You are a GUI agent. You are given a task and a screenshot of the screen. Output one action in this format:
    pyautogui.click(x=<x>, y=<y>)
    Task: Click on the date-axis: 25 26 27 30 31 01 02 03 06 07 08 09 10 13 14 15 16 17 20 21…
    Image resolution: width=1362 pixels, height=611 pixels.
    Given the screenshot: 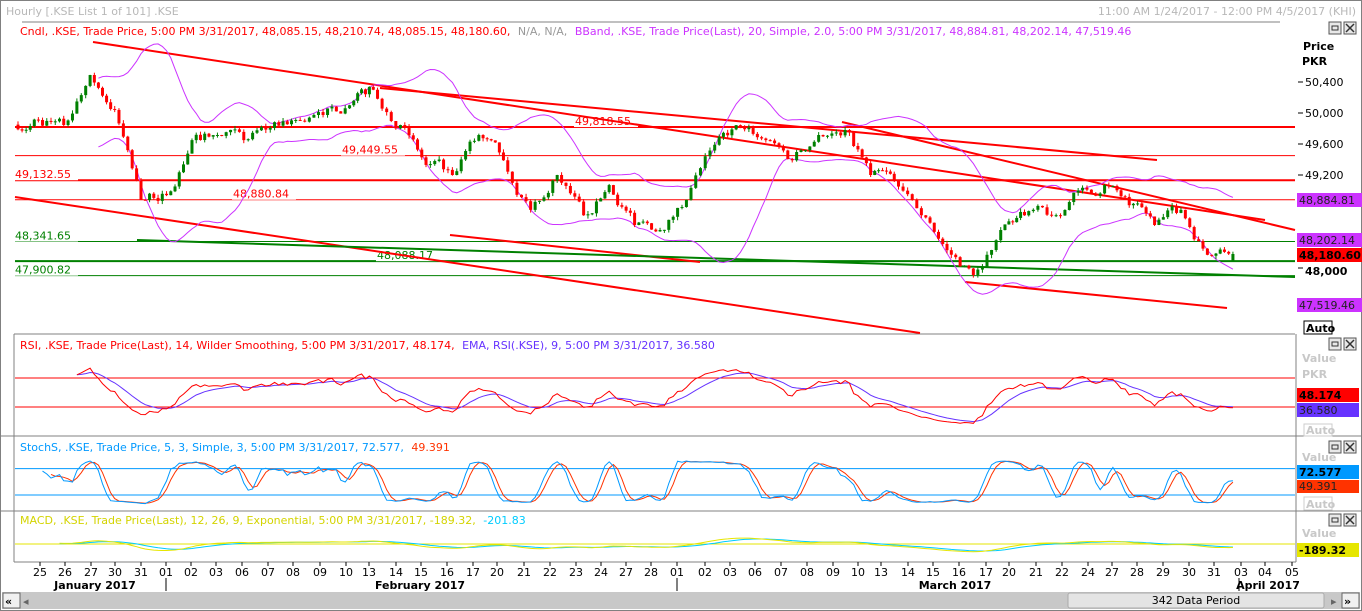 What is the action you would take?
    pyautogui.click(x=666, y=577)
    